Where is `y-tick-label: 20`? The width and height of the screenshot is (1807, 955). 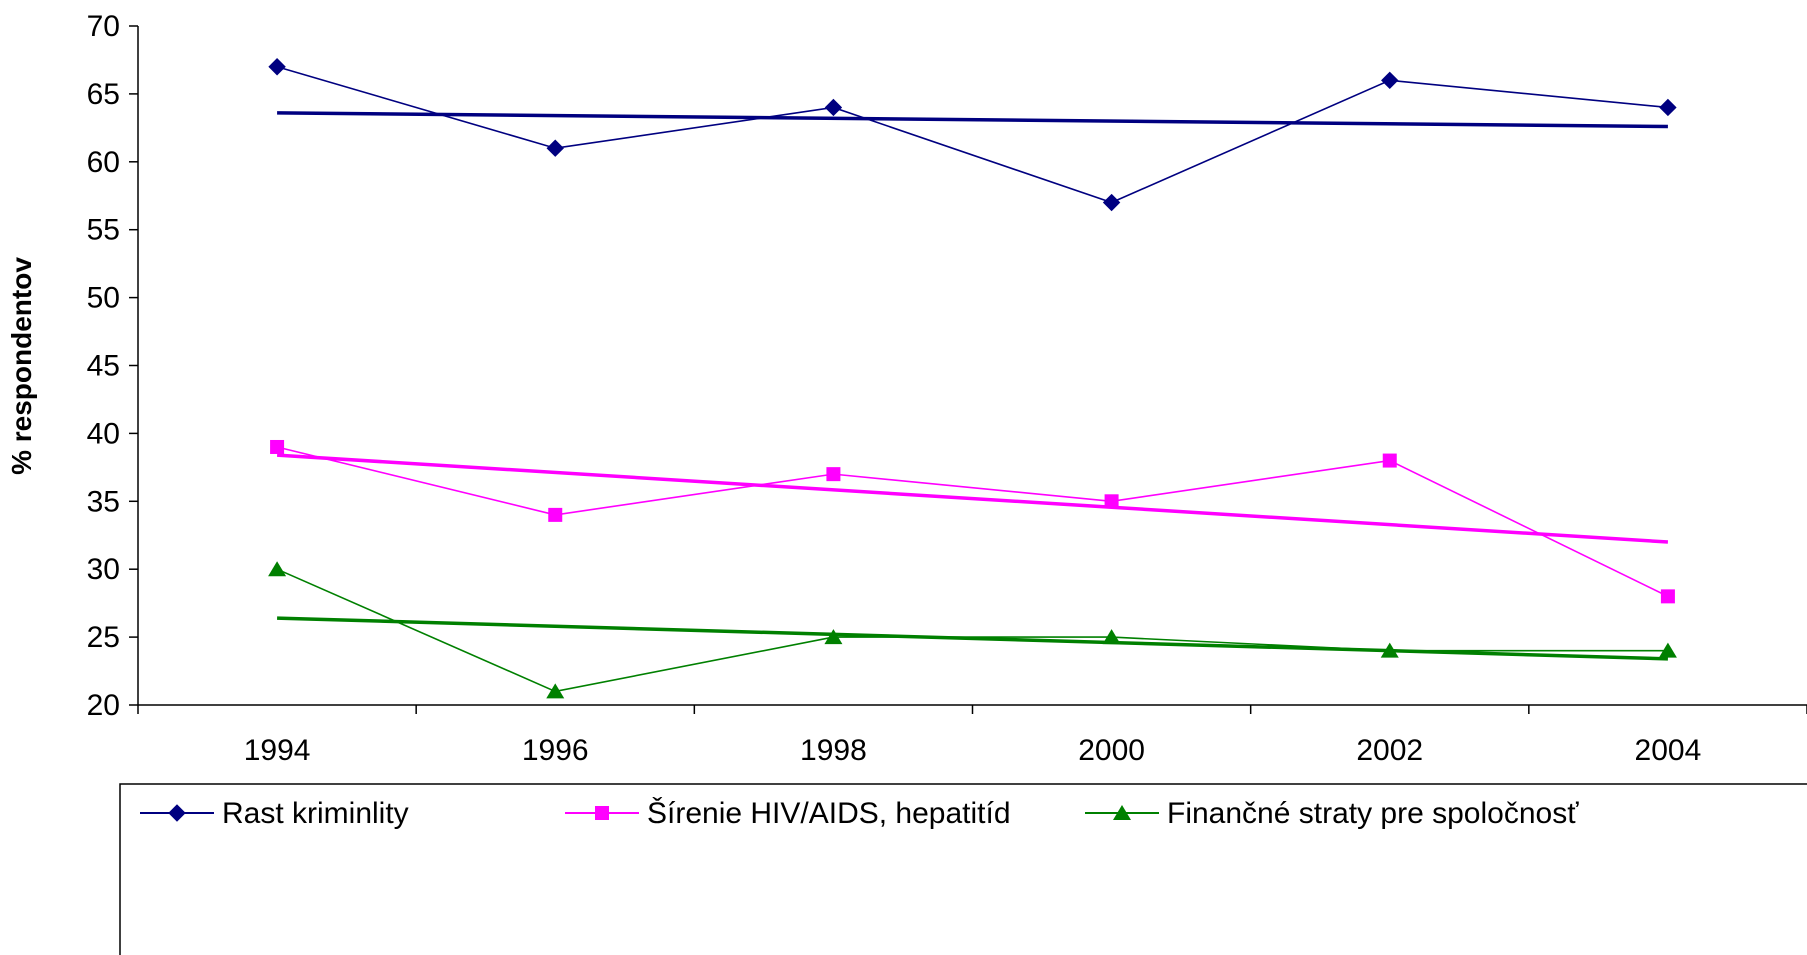 y-tick-label: 20 is located at coordinates (103, 705).